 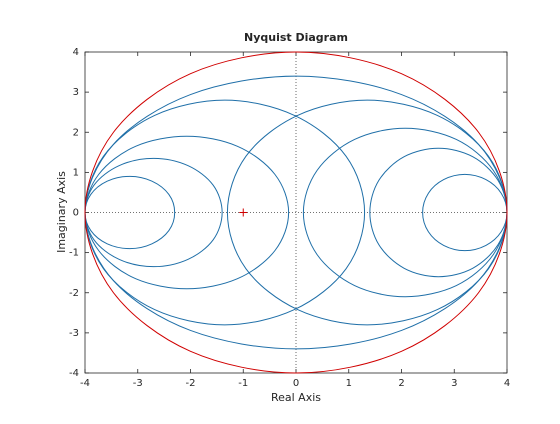 What do you see at coordinates (191, 383) in the screenshot?
I see `x-tick-label: -2` at bounding box center [191, 383].